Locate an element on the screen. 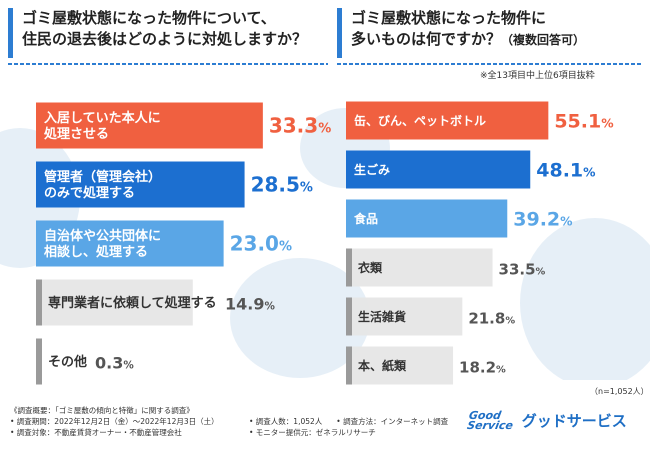  right-chart-title: ゴミ屋敷状態になった物件に 多いものは何ですか？（複数回答可） is located at coordinates (489, 34).